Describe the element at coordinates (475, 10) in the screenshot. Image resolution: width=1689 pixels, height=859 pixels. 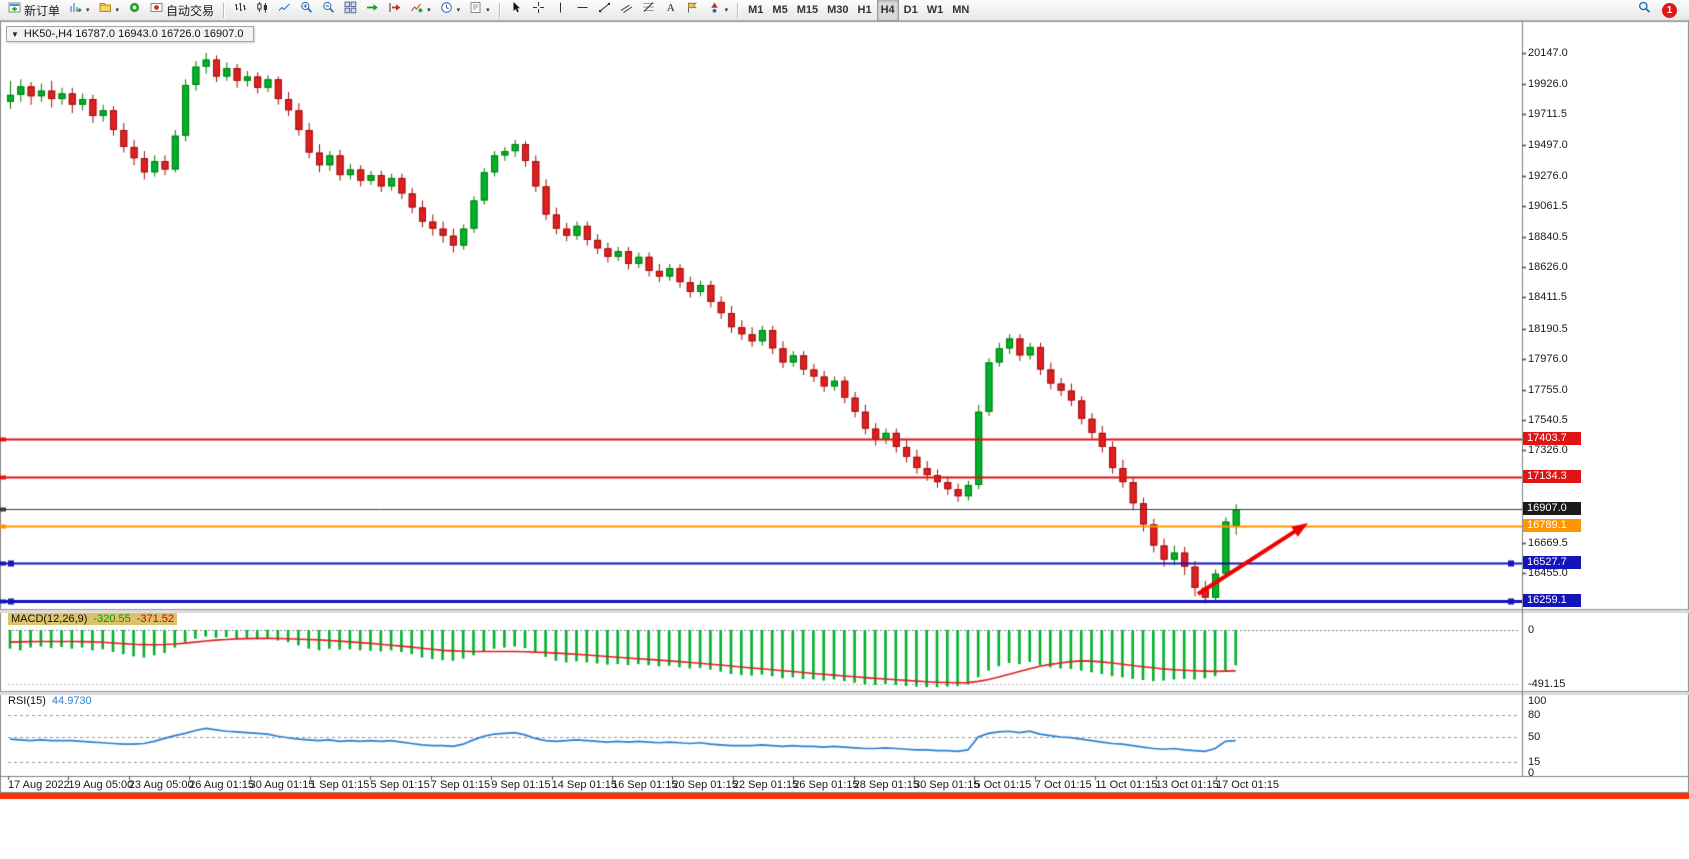
I see `template-icon` at that location.